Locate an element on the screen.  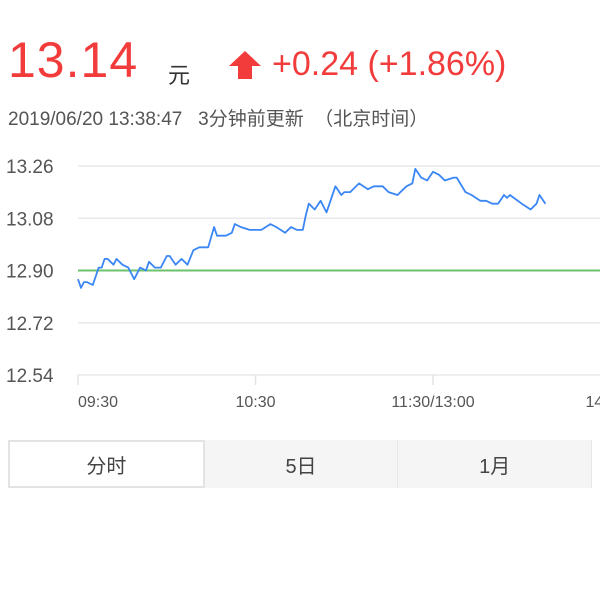
price-unit: 元 is located at coordinates (179, 75).